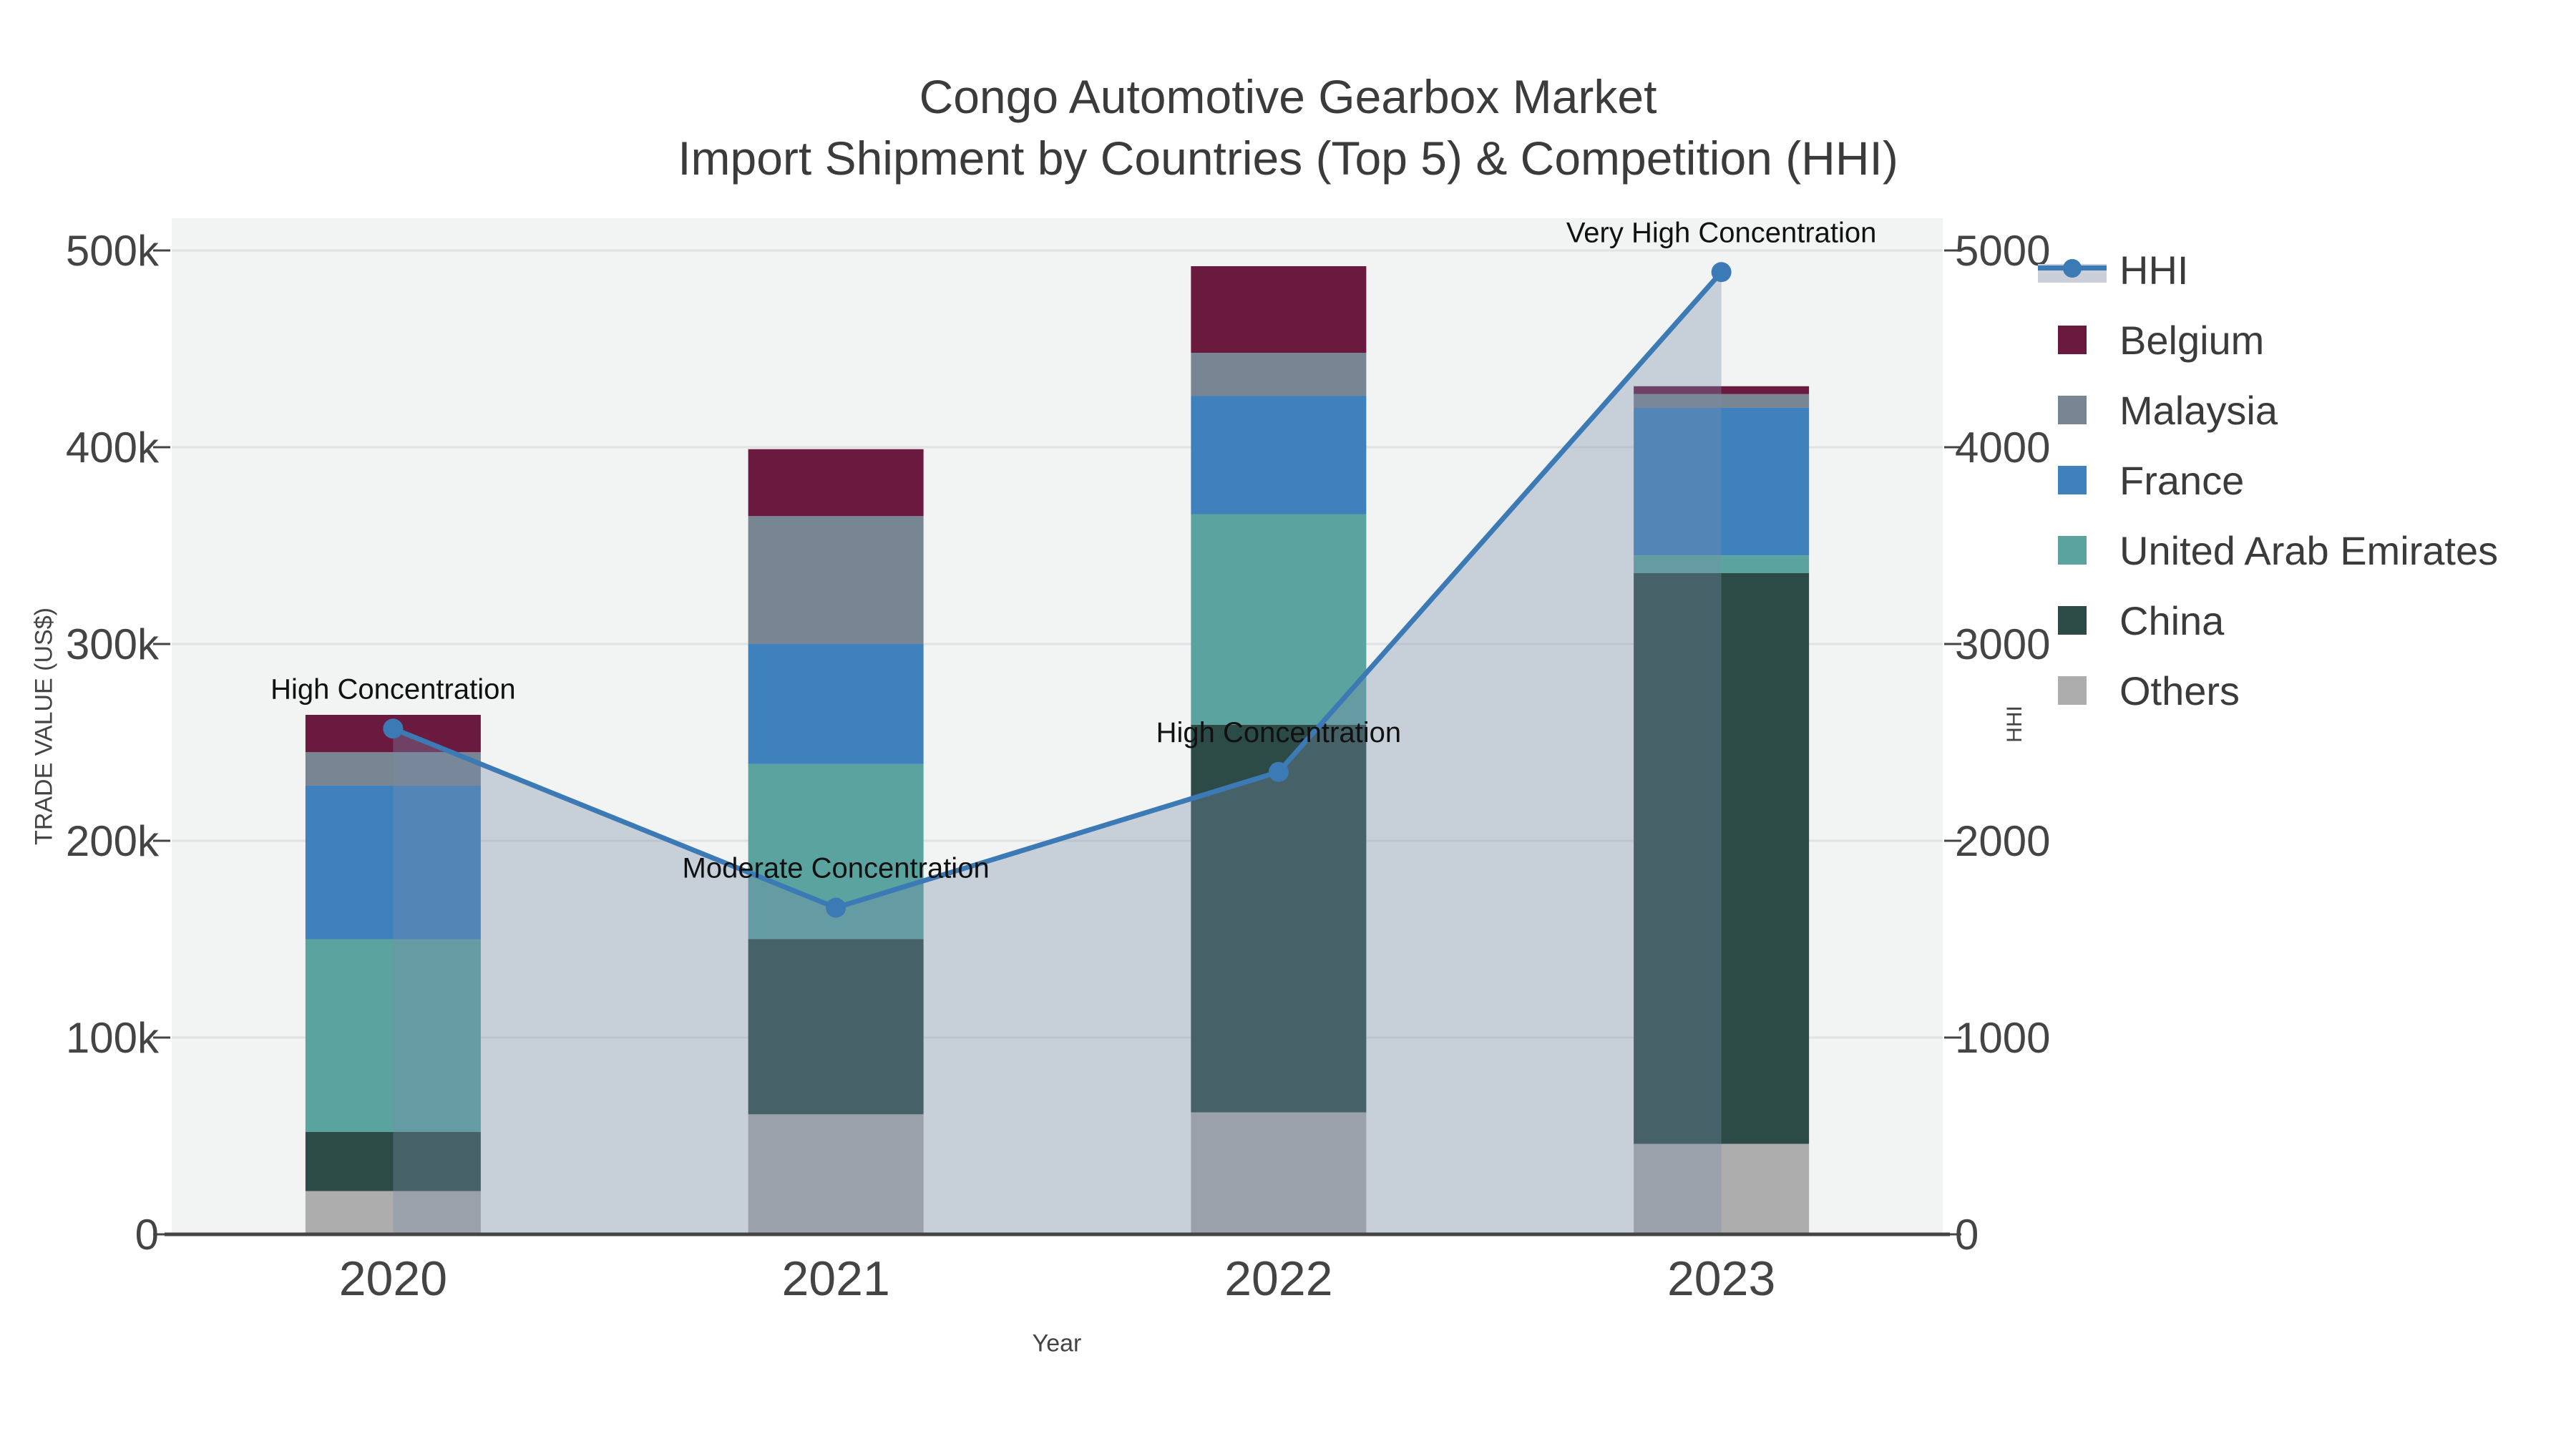  What do you see at coordinates (836, 483) in the screenshot?
I see `bar-segment-belgium-2021` at bounding box center [836, 483].